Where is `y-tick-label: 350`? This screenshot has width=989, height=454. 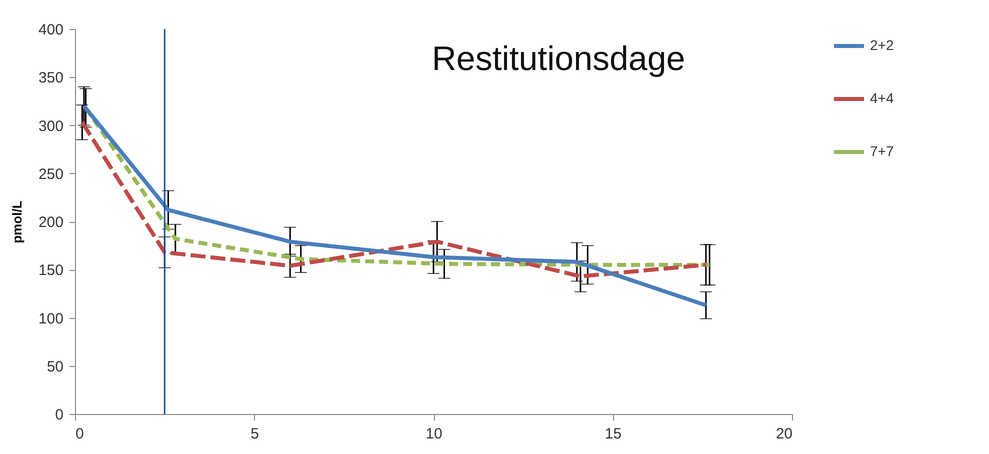 y-tick-label: 350 is located at coordinates (51, 78).